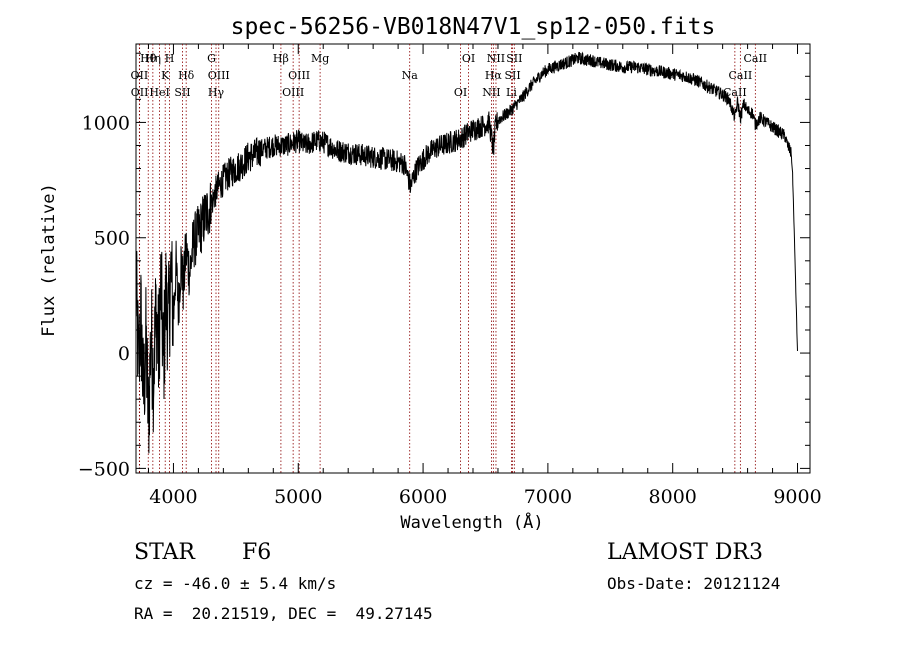 The width and height of the screenshot is (900, 649). Describe the element at coordinates (216, 92) in the screenshot. I see `line-label-11: Hγ` at that location.